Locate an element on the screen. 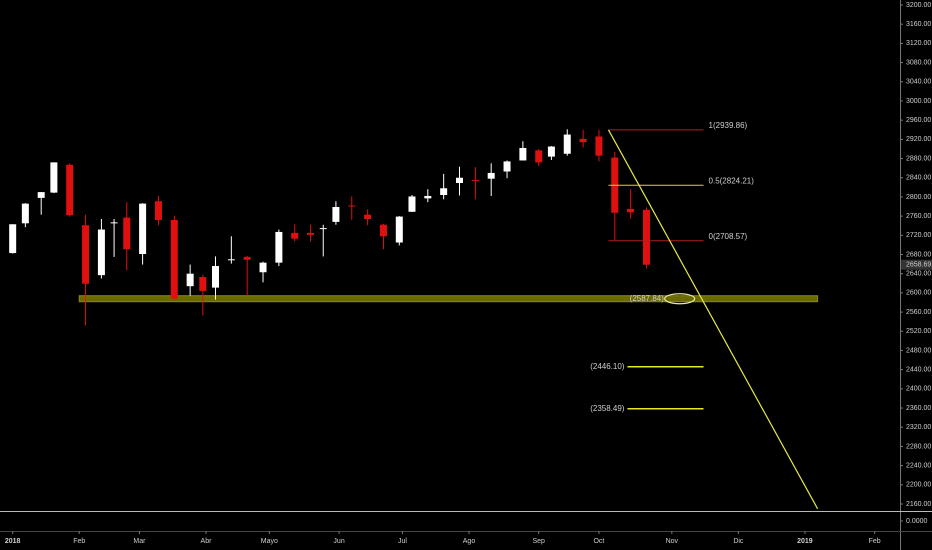 Image resolution: width=932 pixels, height=550 pixels. y-tick-label: 3040.00 is located at coordinates (918, 82).